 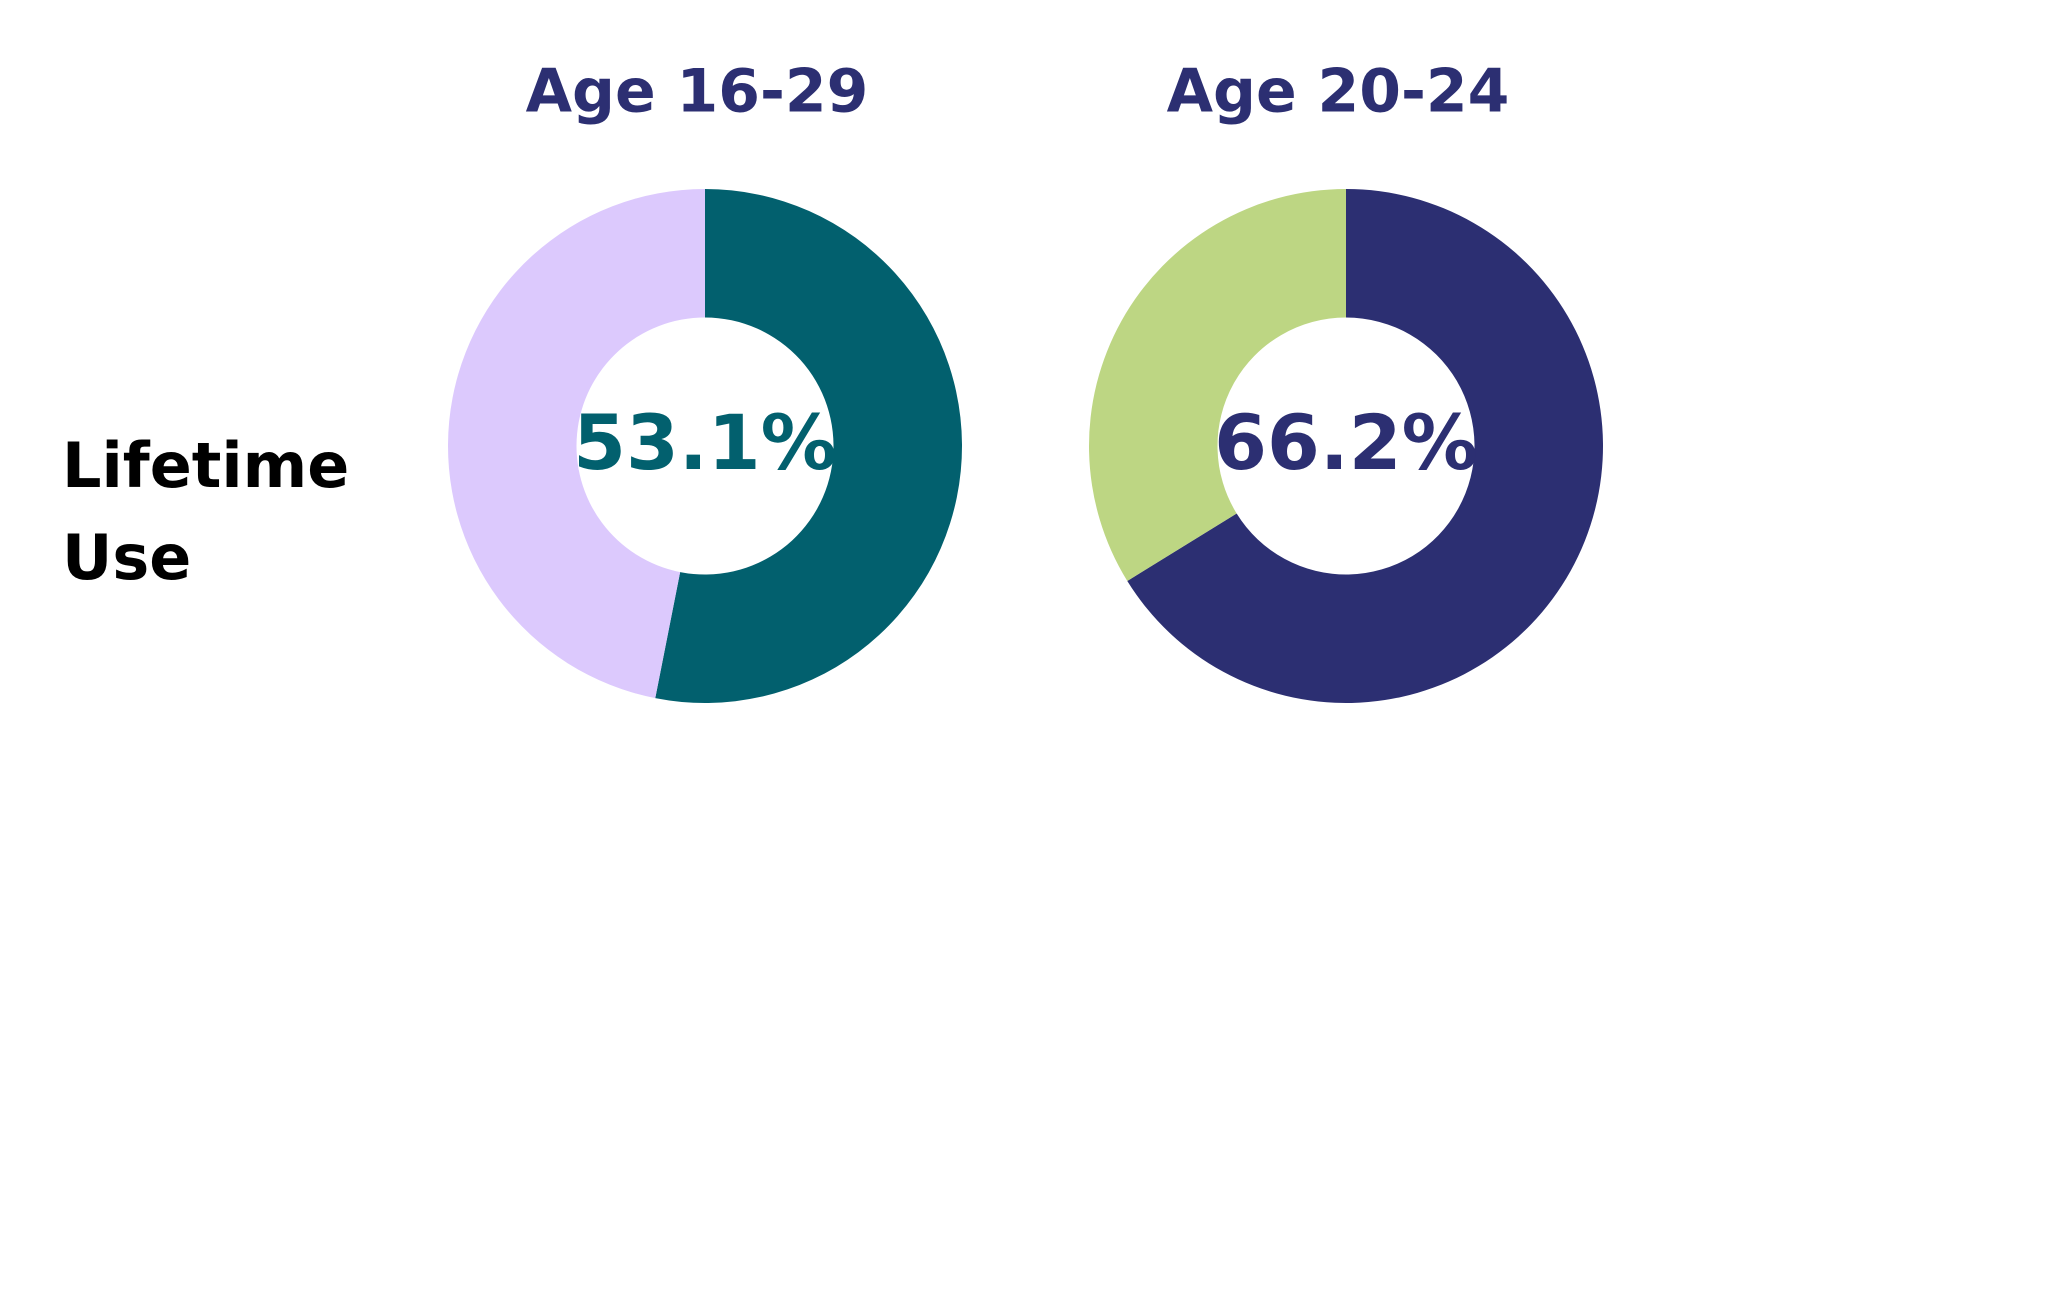 What do you see at coordinates (1346, 442) in the screenshot?
I see `center-value-label: 66.2%` at bounding box center [1346, 442].